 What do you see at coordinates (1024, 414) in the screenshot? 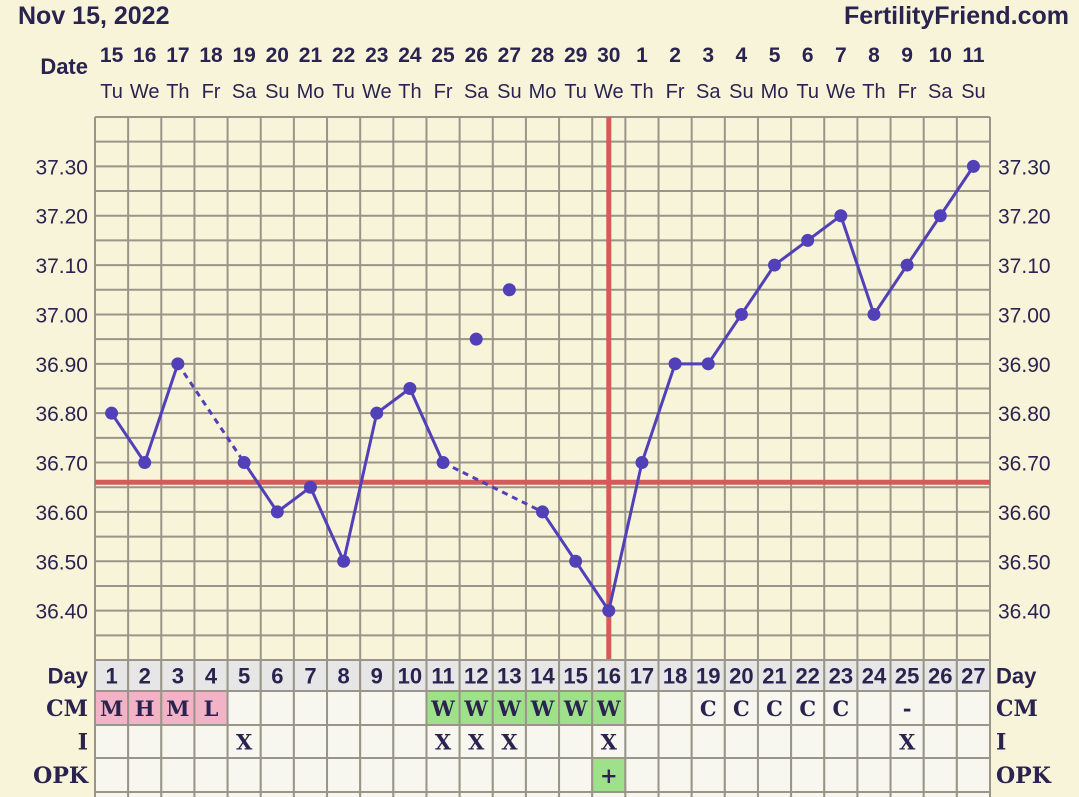
I see `y-tick-right: 36.80` at bounding box center [1024, 414].